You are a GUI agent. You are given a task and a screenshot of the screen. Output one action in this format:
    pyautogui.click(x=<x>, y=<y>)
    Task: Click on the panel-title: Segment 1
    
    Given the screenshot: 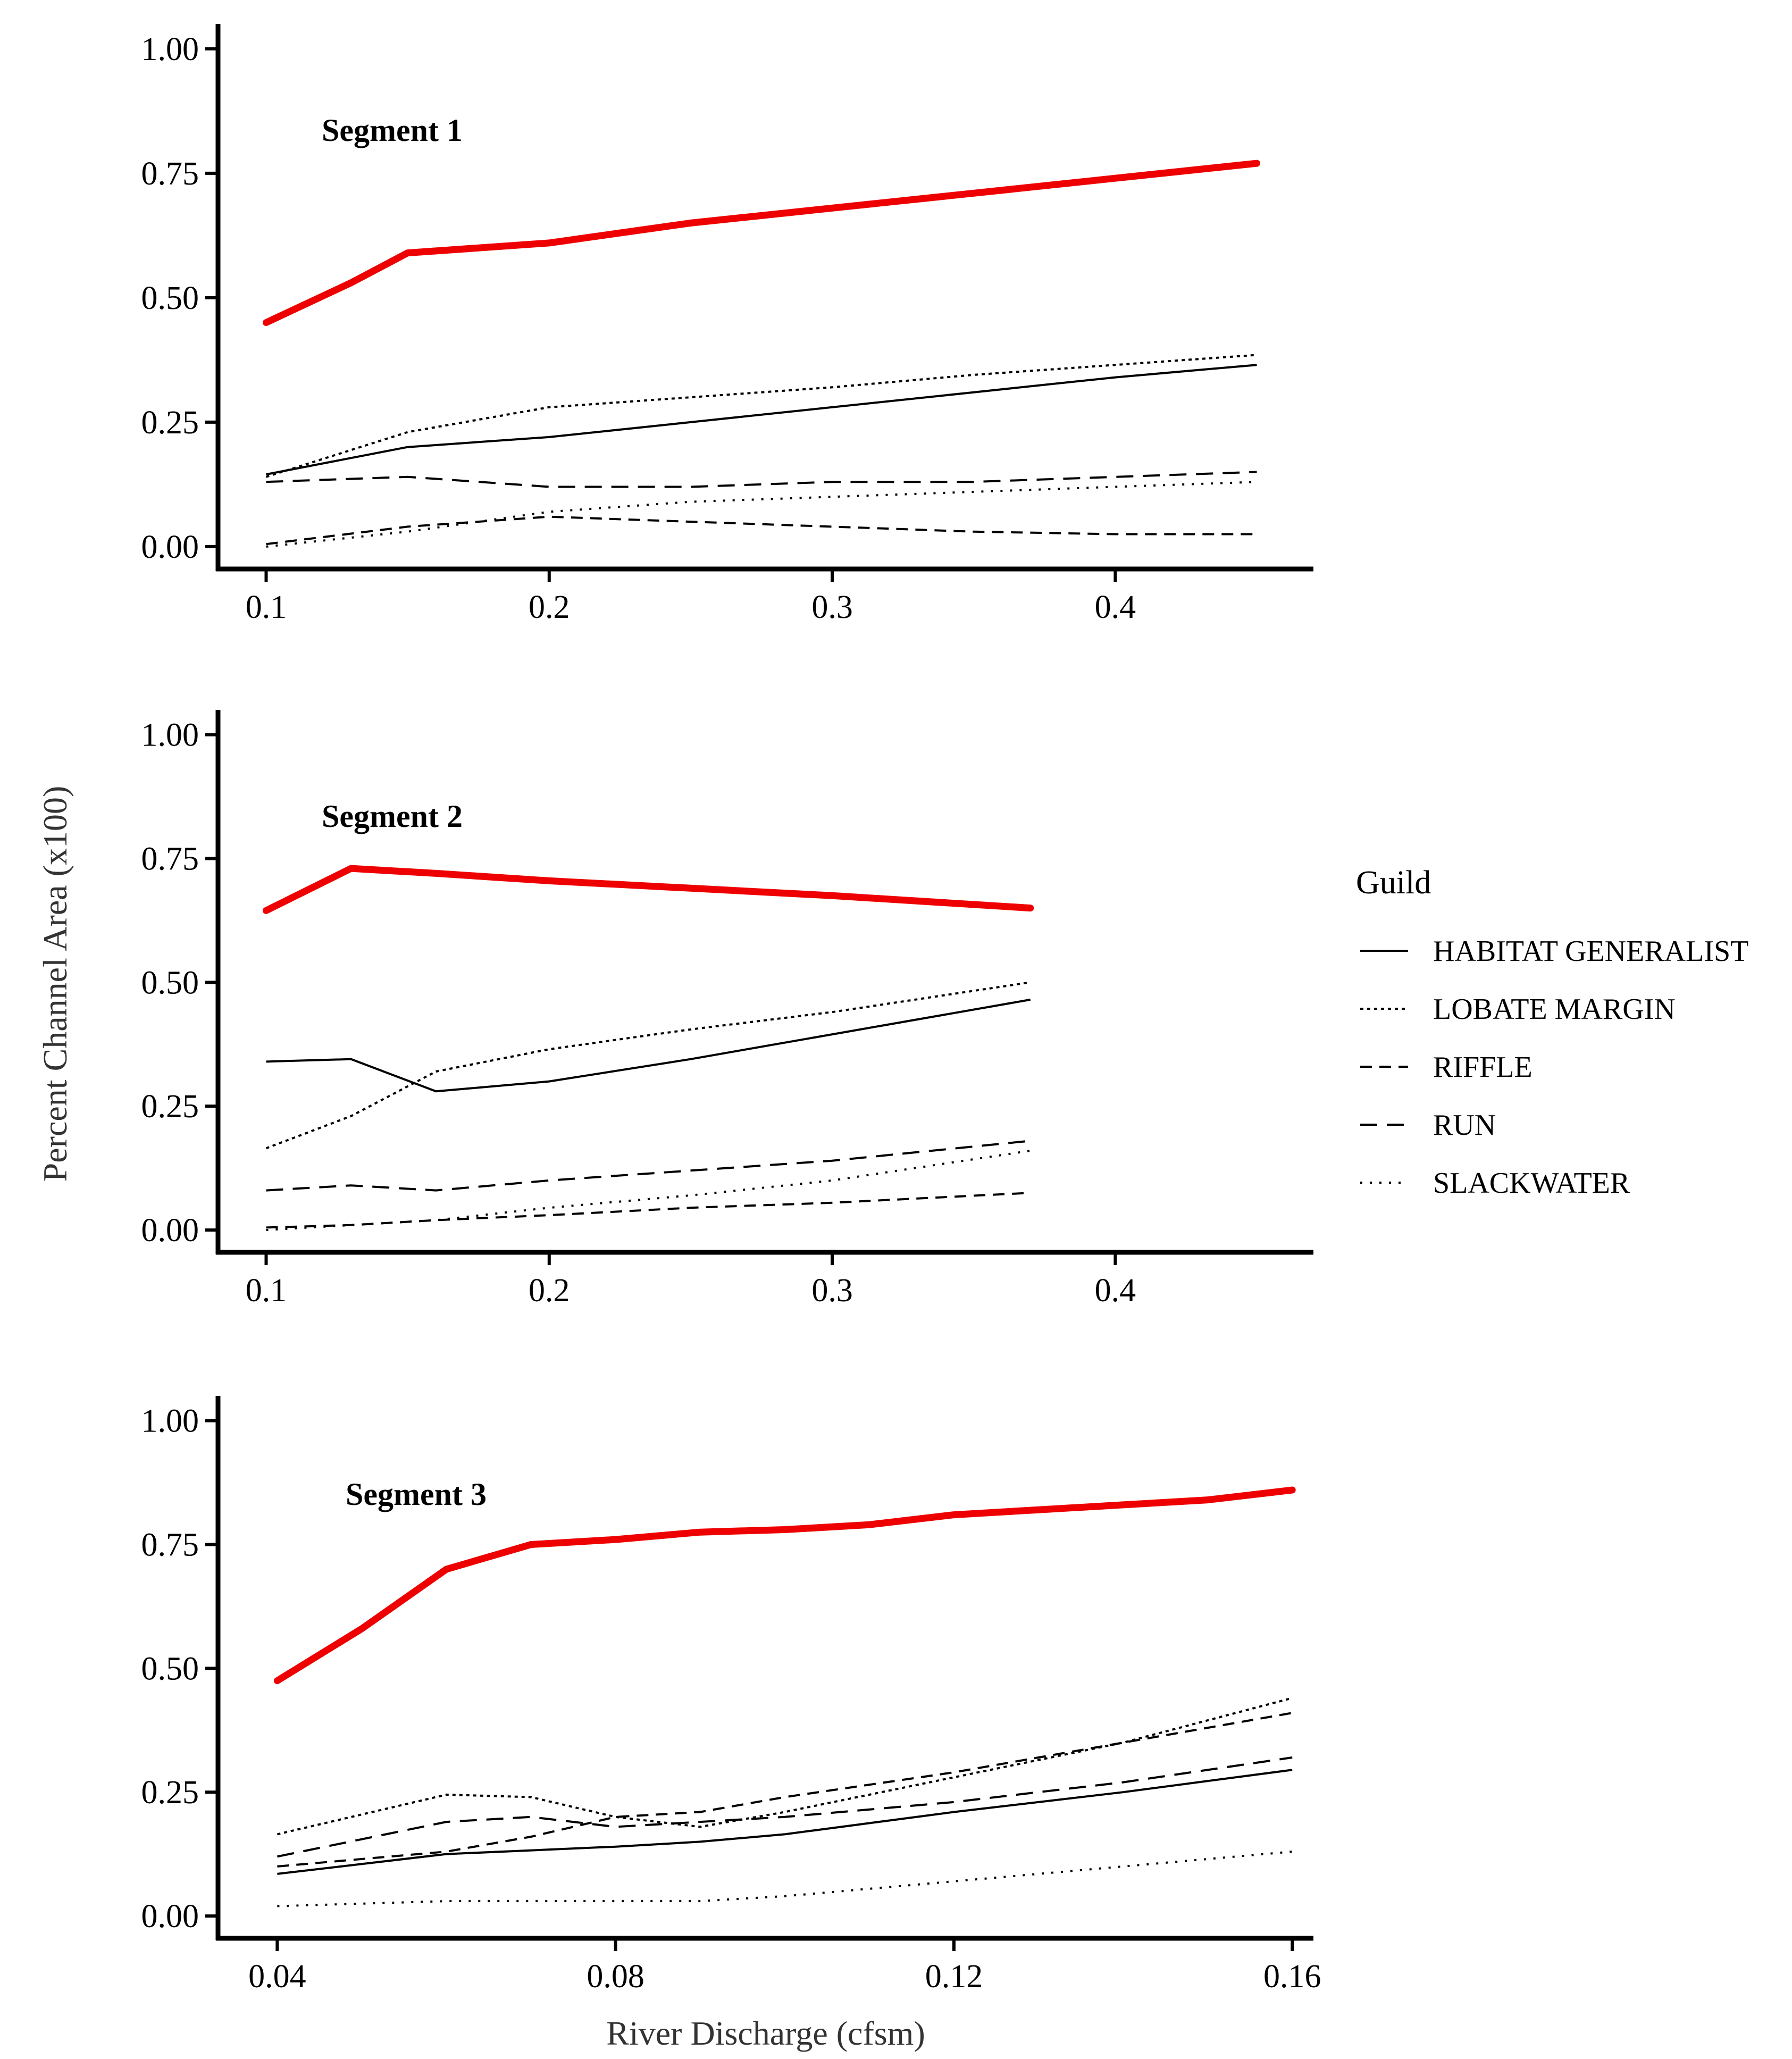 What is the action you would take?
    pyautogui.click(x=392, y=130)
    